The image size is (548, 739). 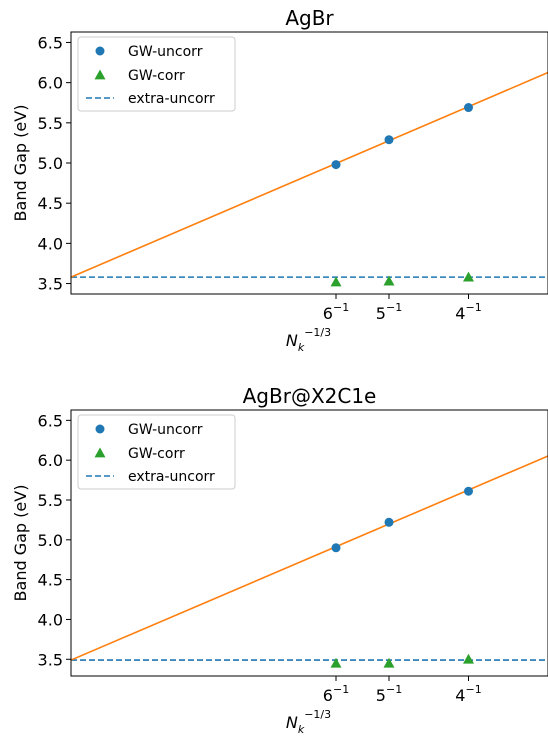 What do you see at coordinates (50, 203) in the screenshot?
I see `panel-1-y-tick-label: 4.5` at bounding box center [50, 203].